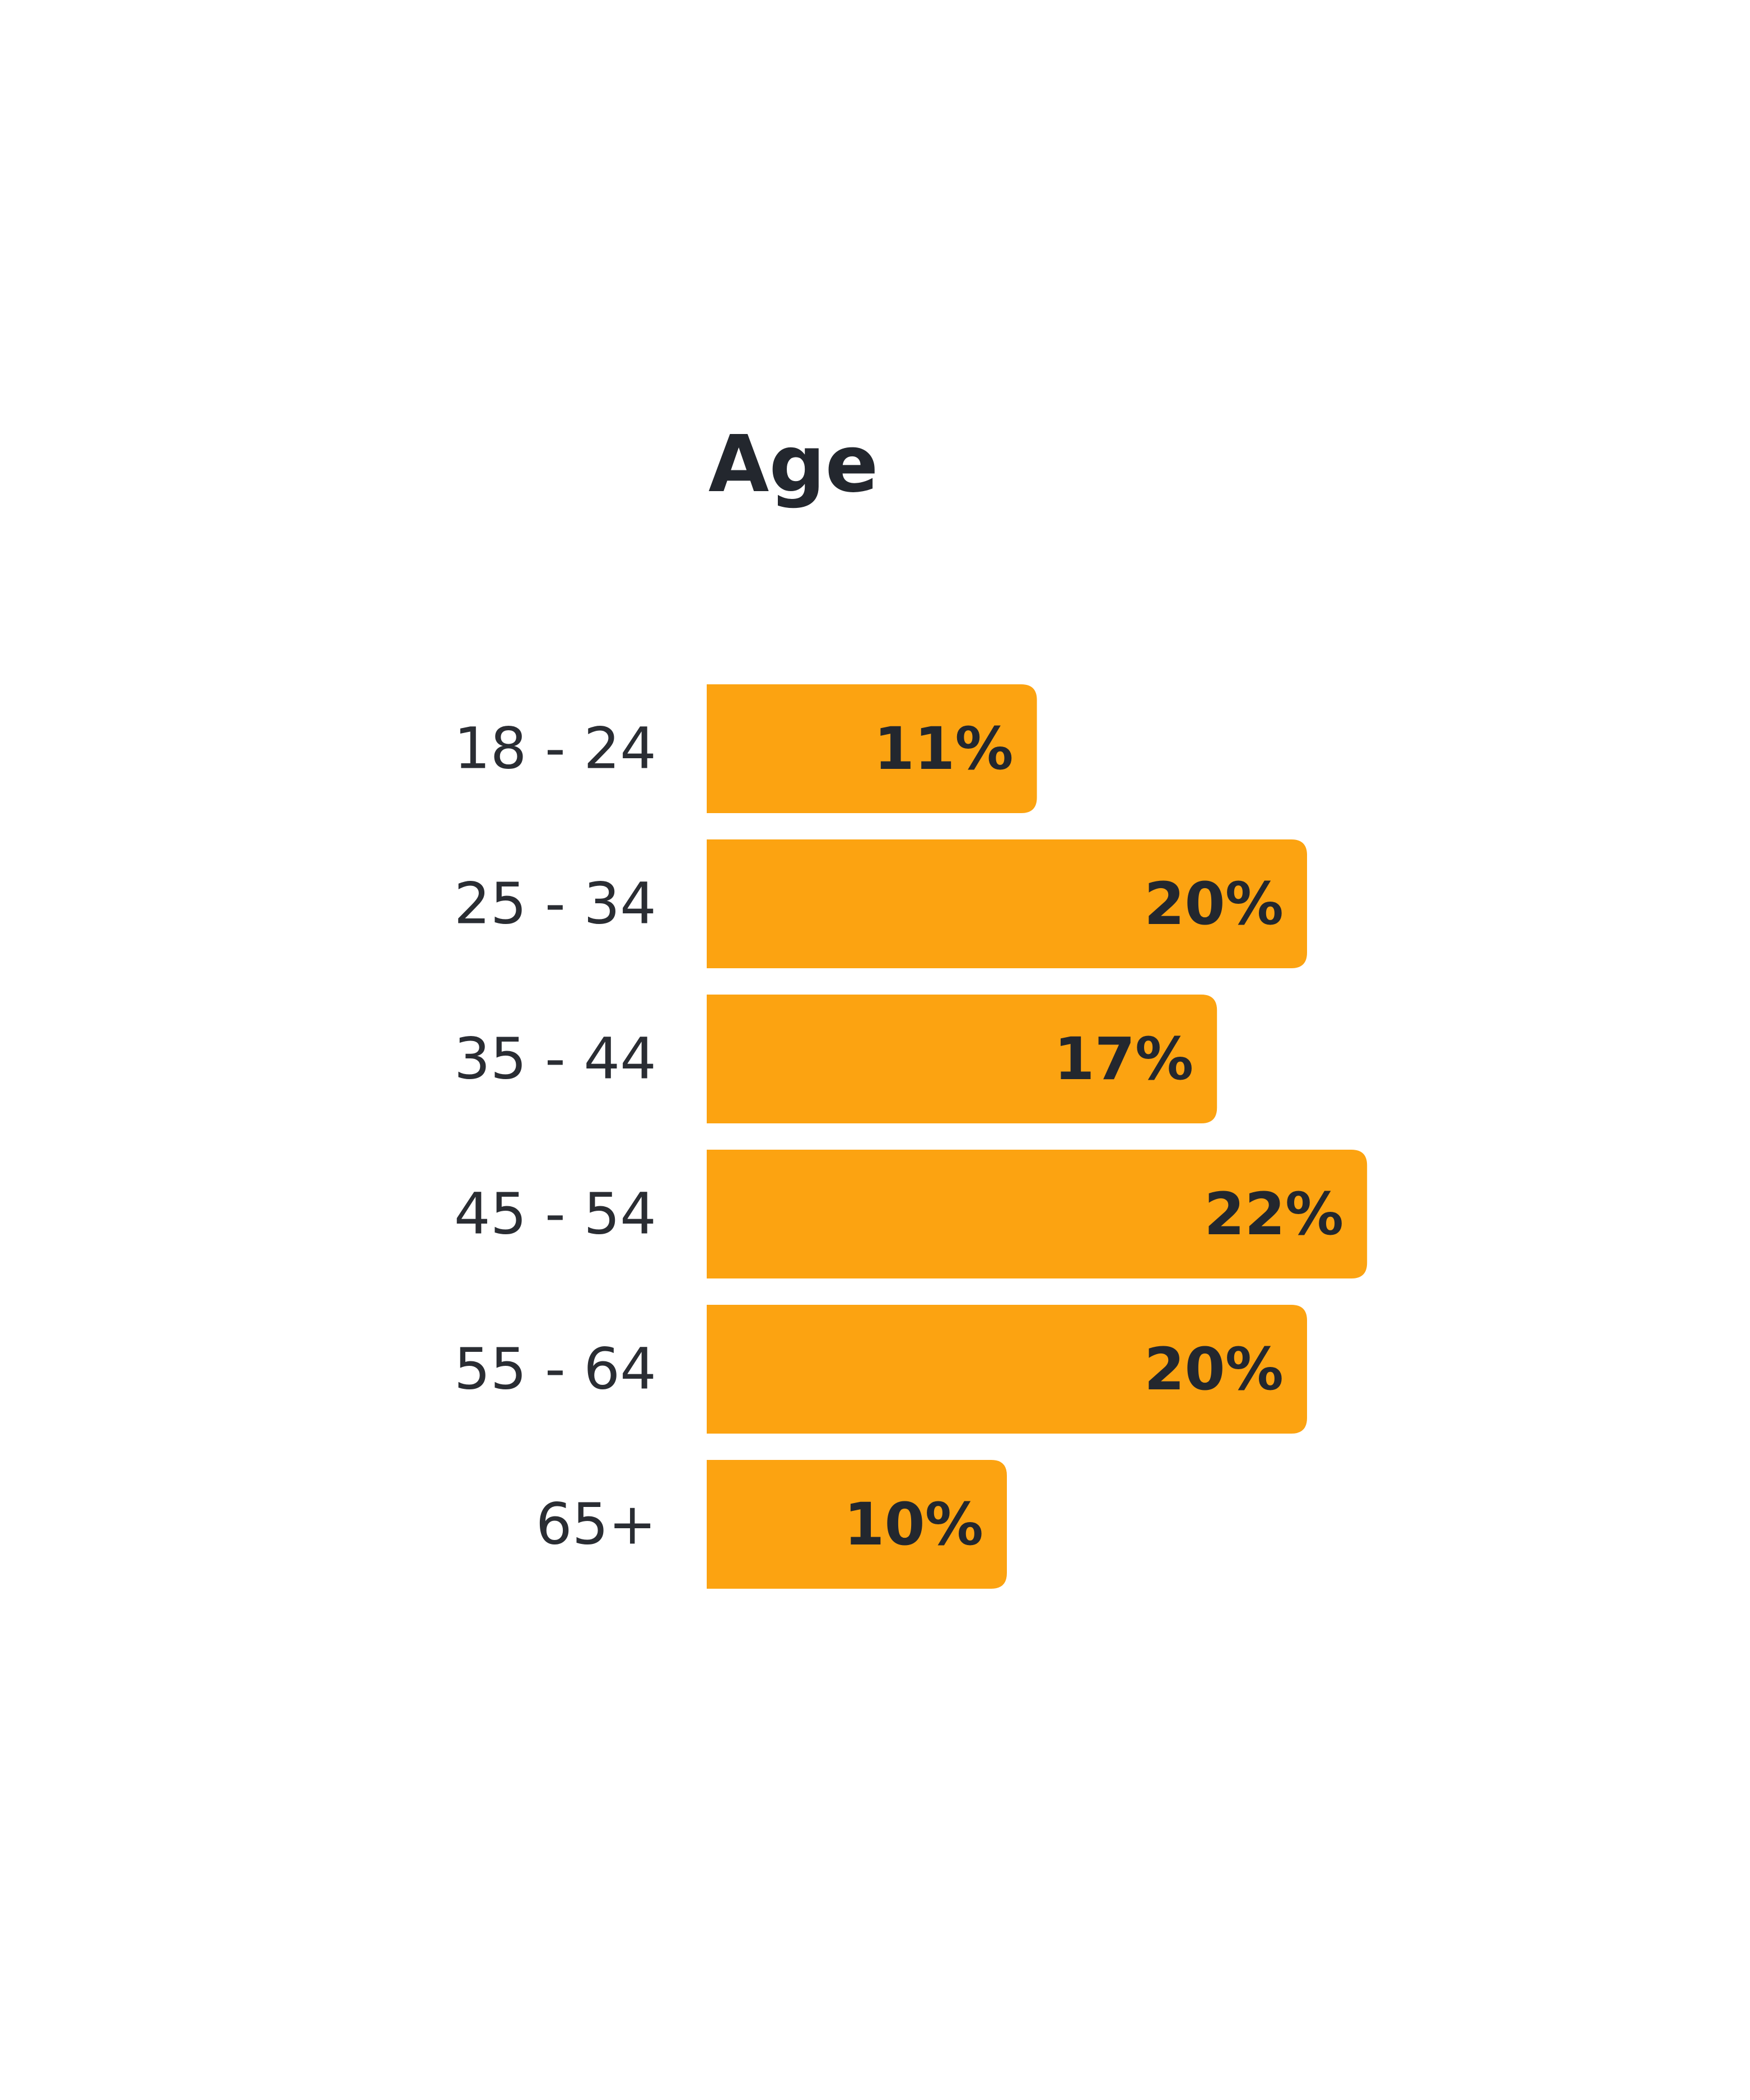  What do you see at coordinates (555, 749) in the screenshot?
I see `category-label-18-24: 18 - 24` at bounding box center [555, 749].